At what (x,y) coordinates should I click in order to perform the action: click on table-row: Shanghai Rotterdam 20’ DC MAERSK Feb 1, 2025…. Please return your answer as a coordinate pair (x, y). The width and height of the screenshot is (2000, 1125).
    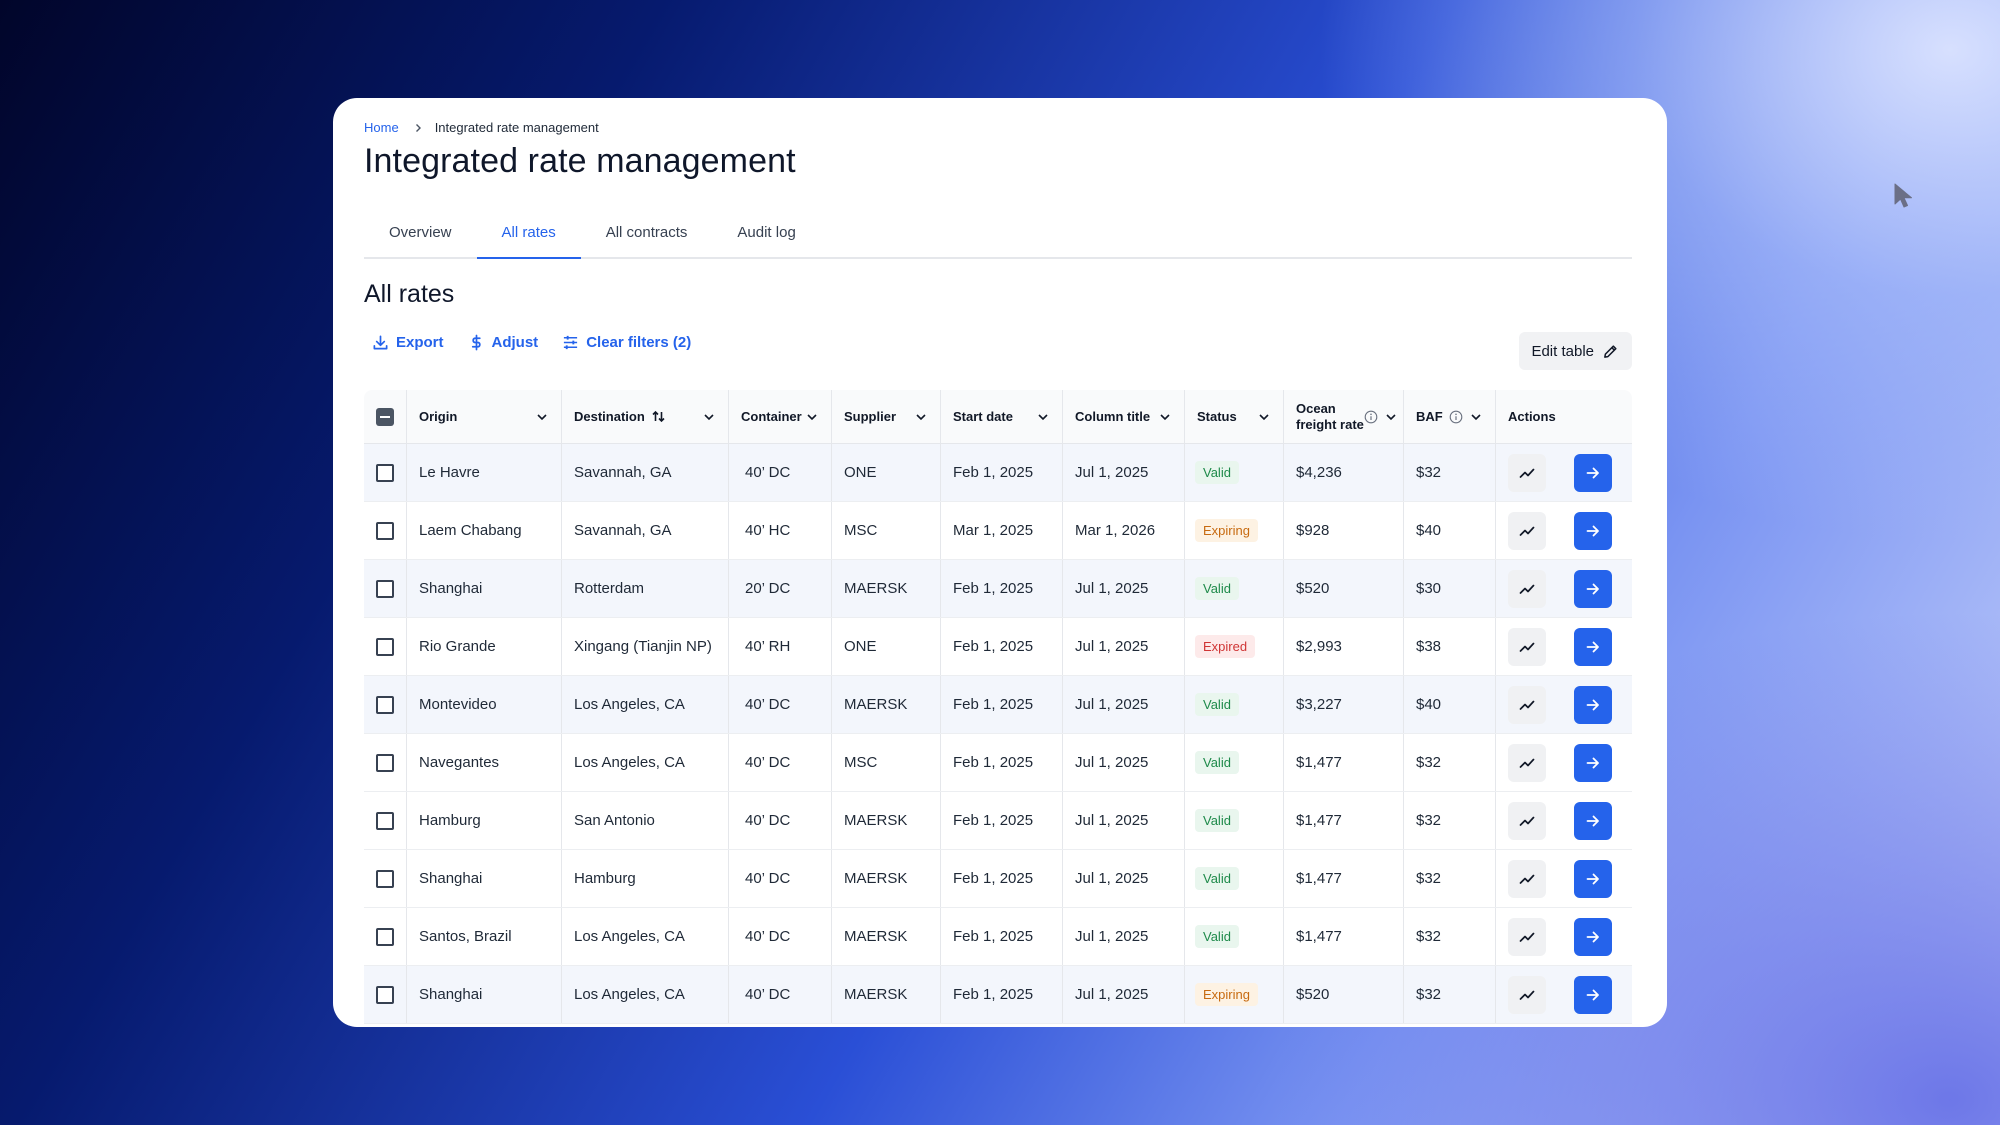
    Looking at the image, I should click on (998, 589).